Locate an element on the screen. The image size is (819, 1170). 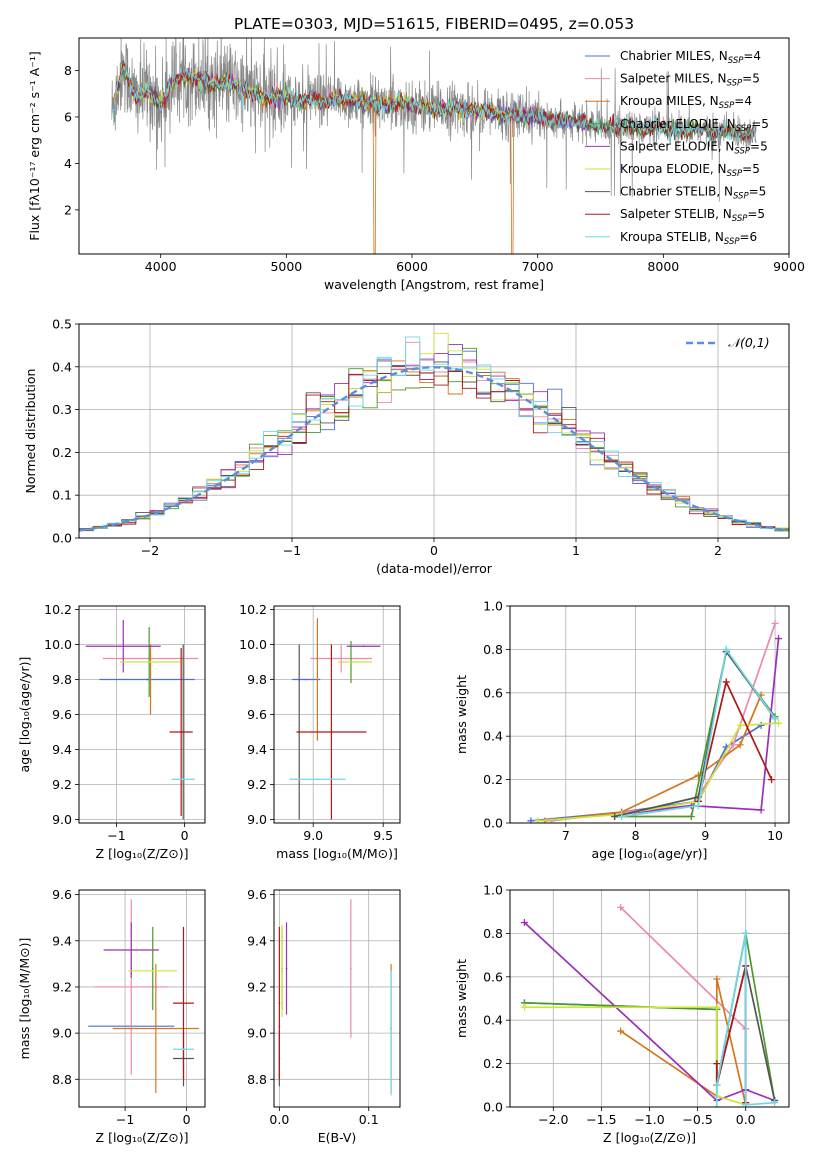
spectrum-ytick-label-0: 2 is located at coordinates (68, 209).